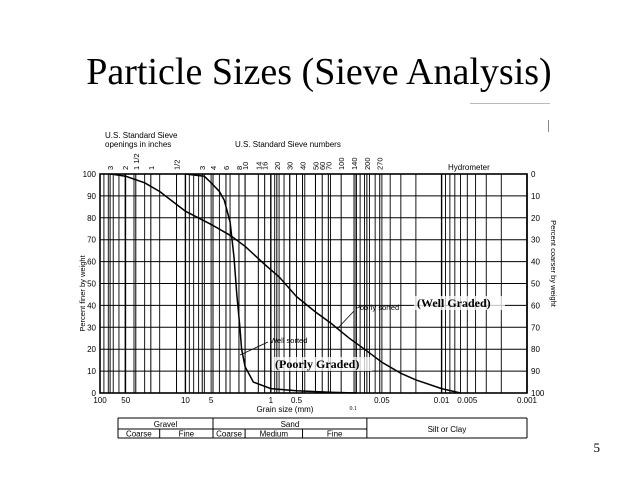  Describe the element at coordinates (353, 409) in the screenshot. I see `x-annotation-label: 0.1` at that location.